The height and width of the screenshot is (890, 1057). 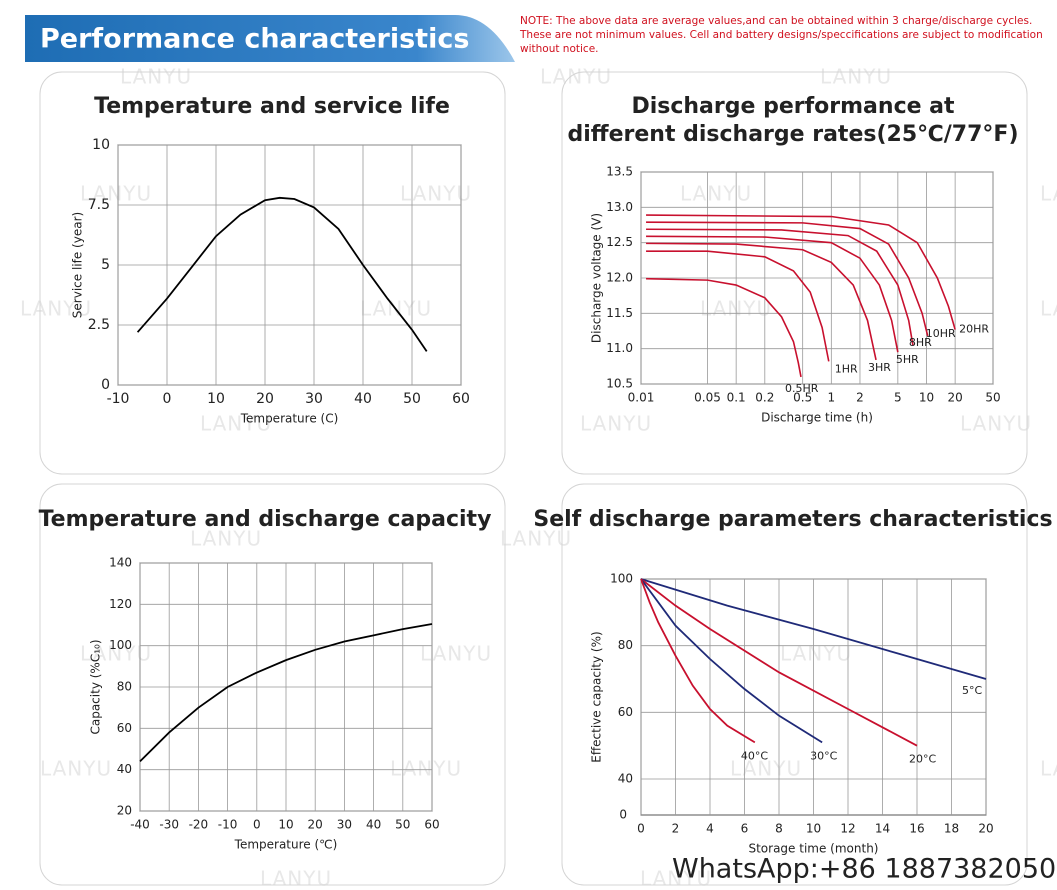 I want to click on y-tick-label: 13.0, so click(x=619, y=207).